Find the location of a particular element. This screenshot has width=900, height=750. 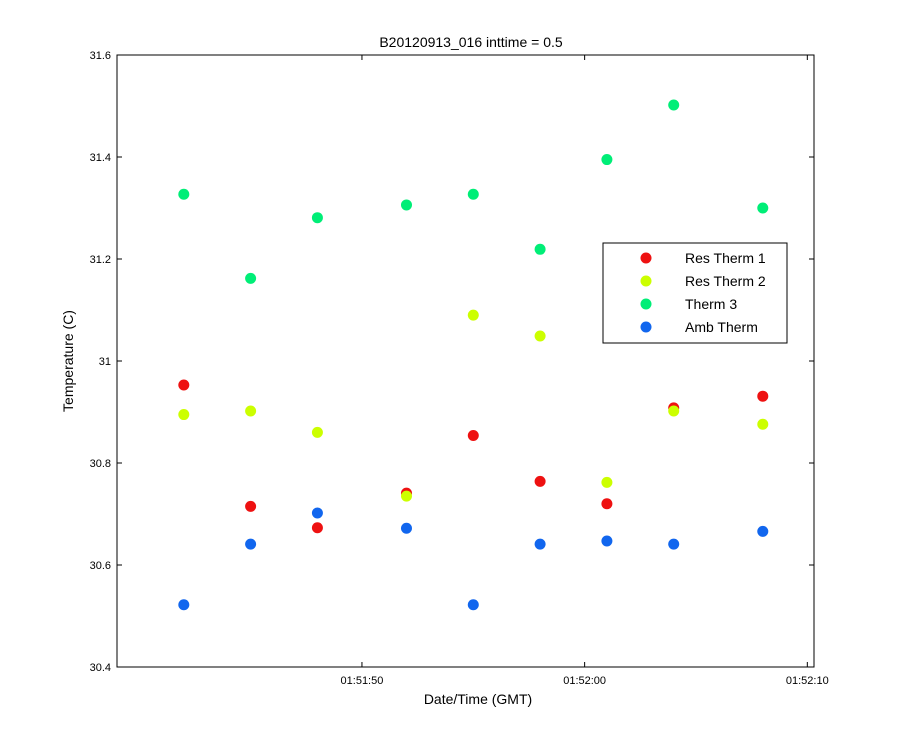

legend-label-amb-therm: Amb Therm is located at coordinates (721, 327).